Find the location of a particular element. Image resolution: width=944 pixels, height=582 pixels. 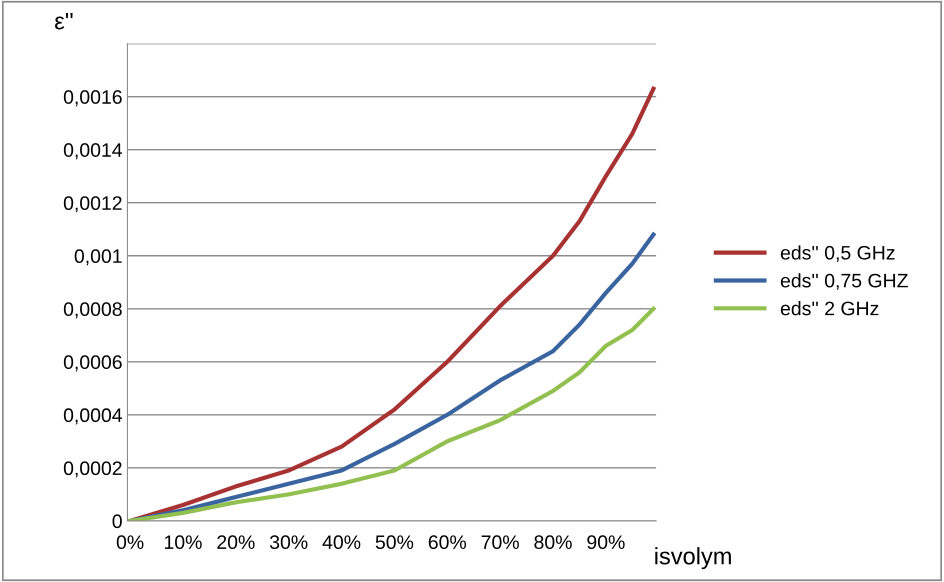

legend-label: eds'' 0,75 GHZ is located at coordinates (844, 281).